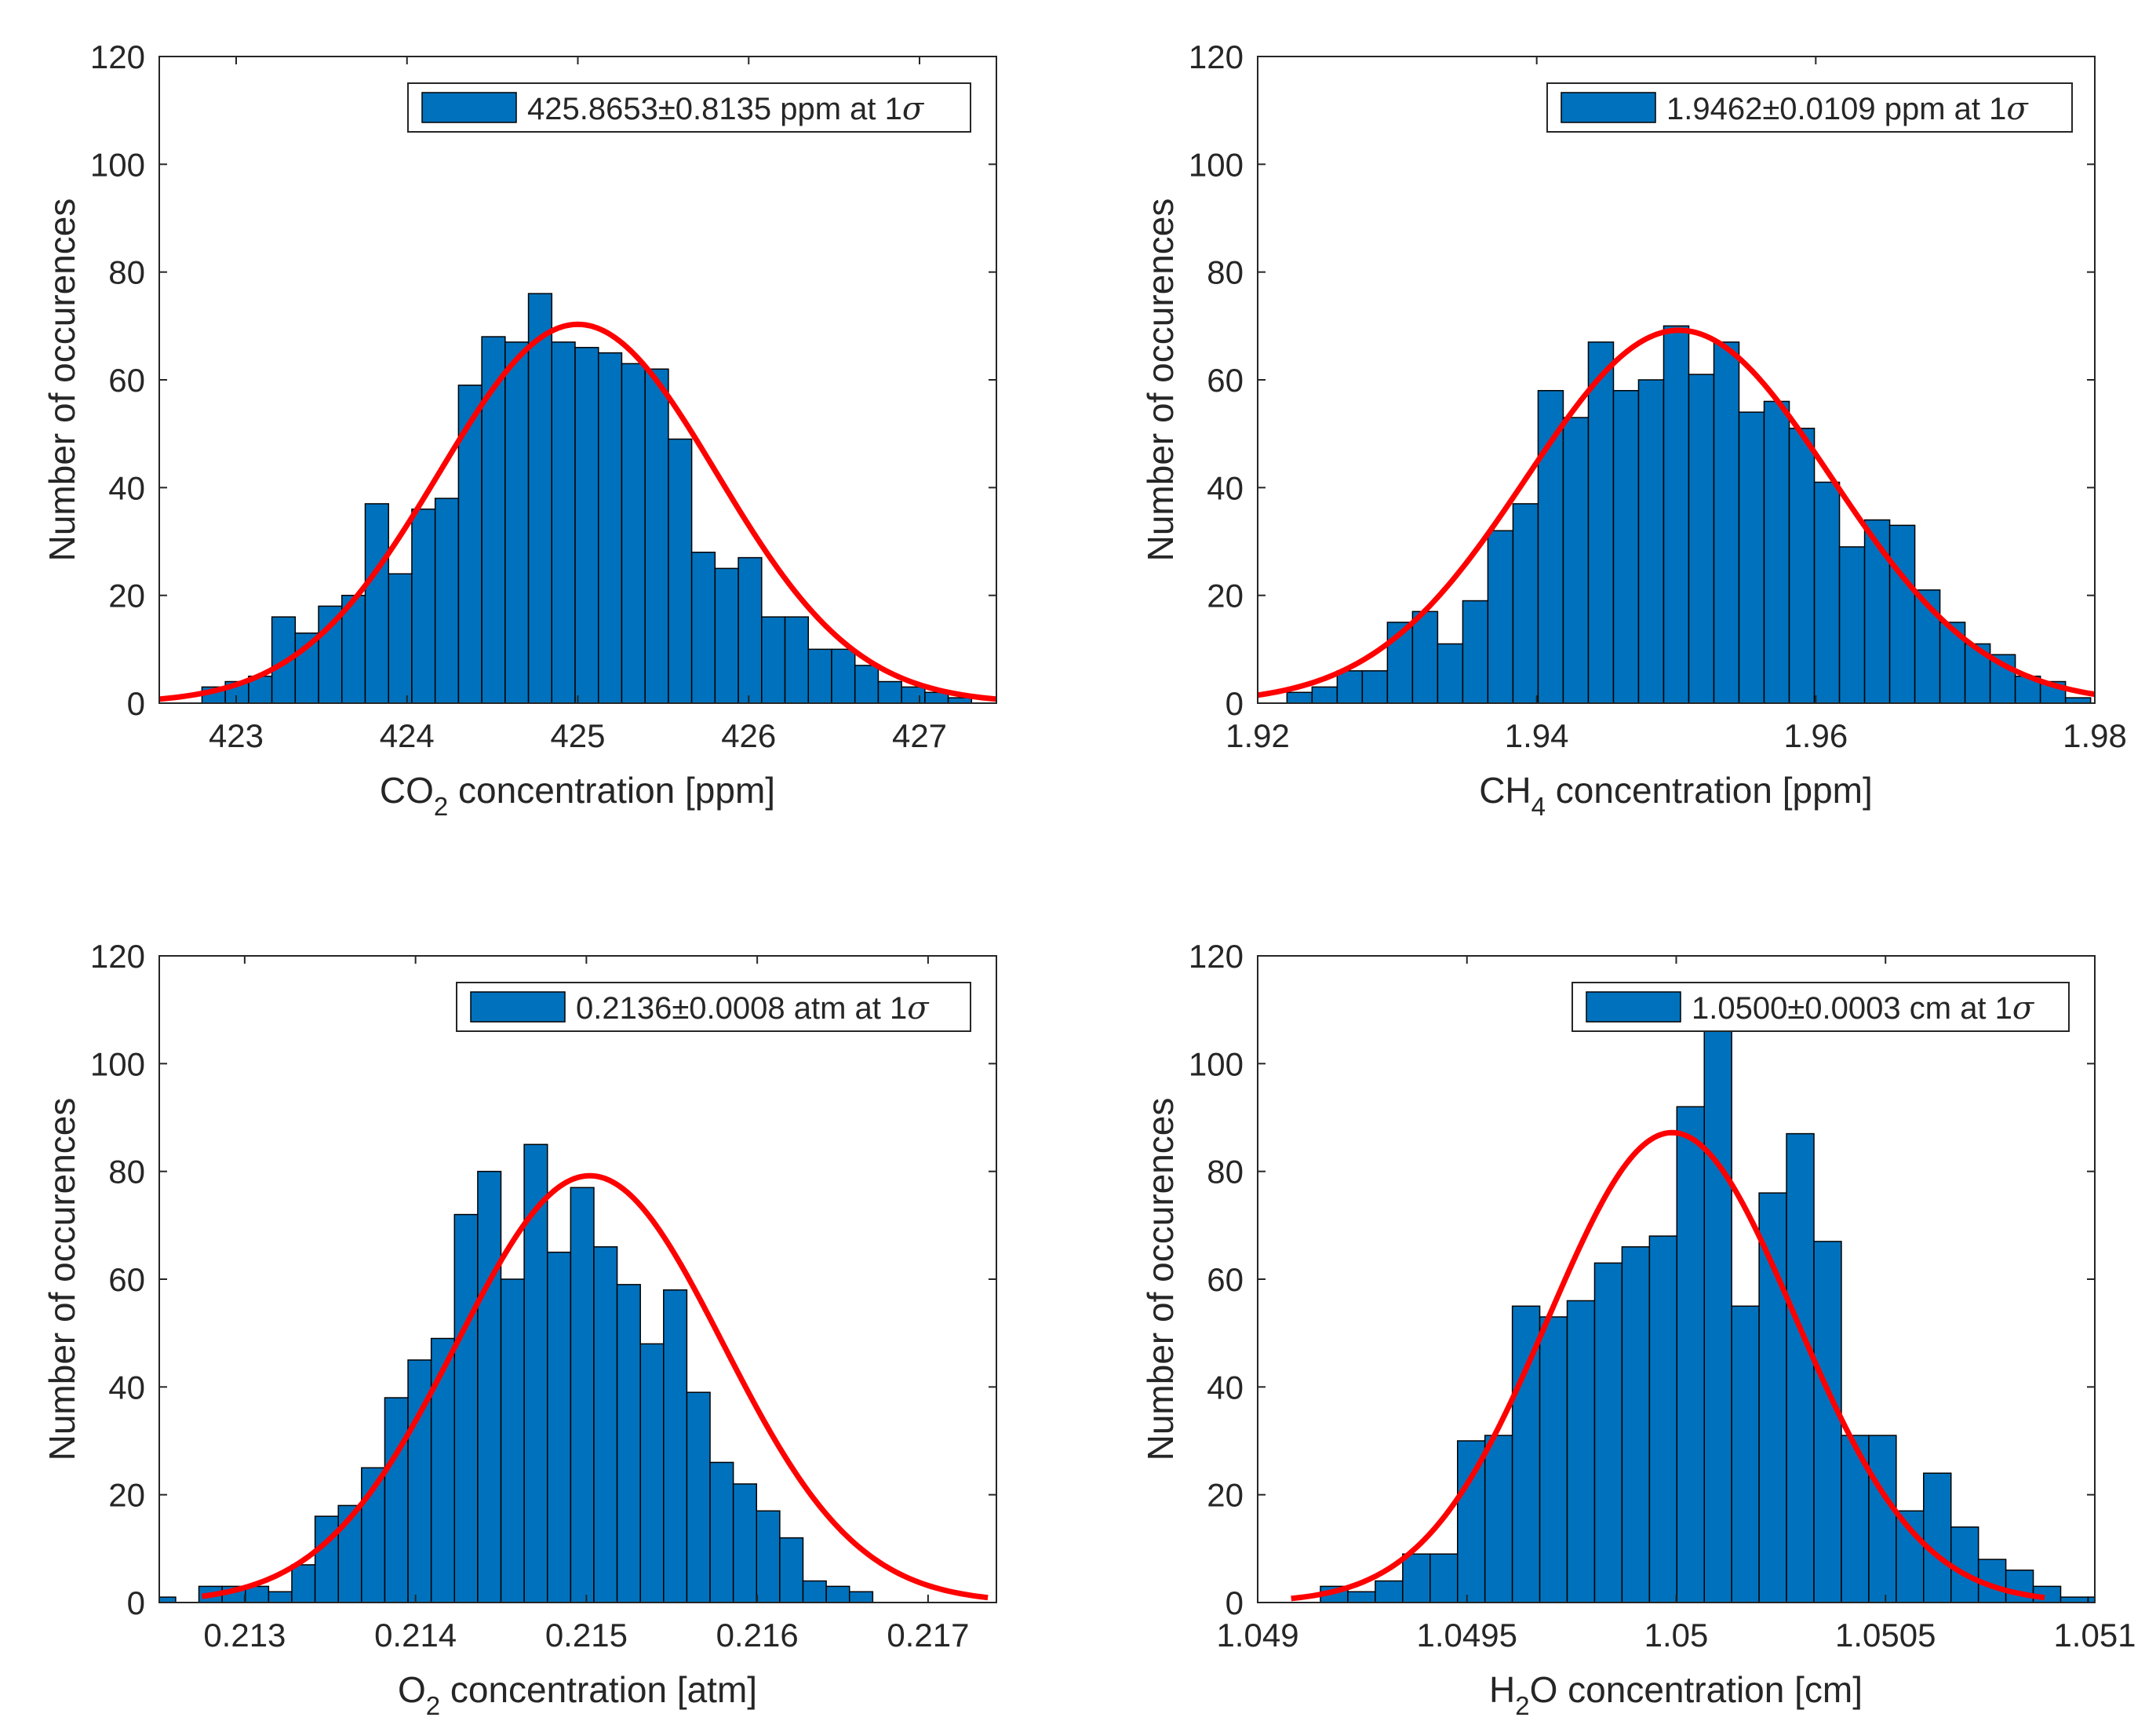 This screenshot has width=2156, height=1732. What do you see at coordinates (577, 1694) in the screenshot?
I see `x-axis-label: O2 concentration [atm]` at bounding box center [577, 1694].